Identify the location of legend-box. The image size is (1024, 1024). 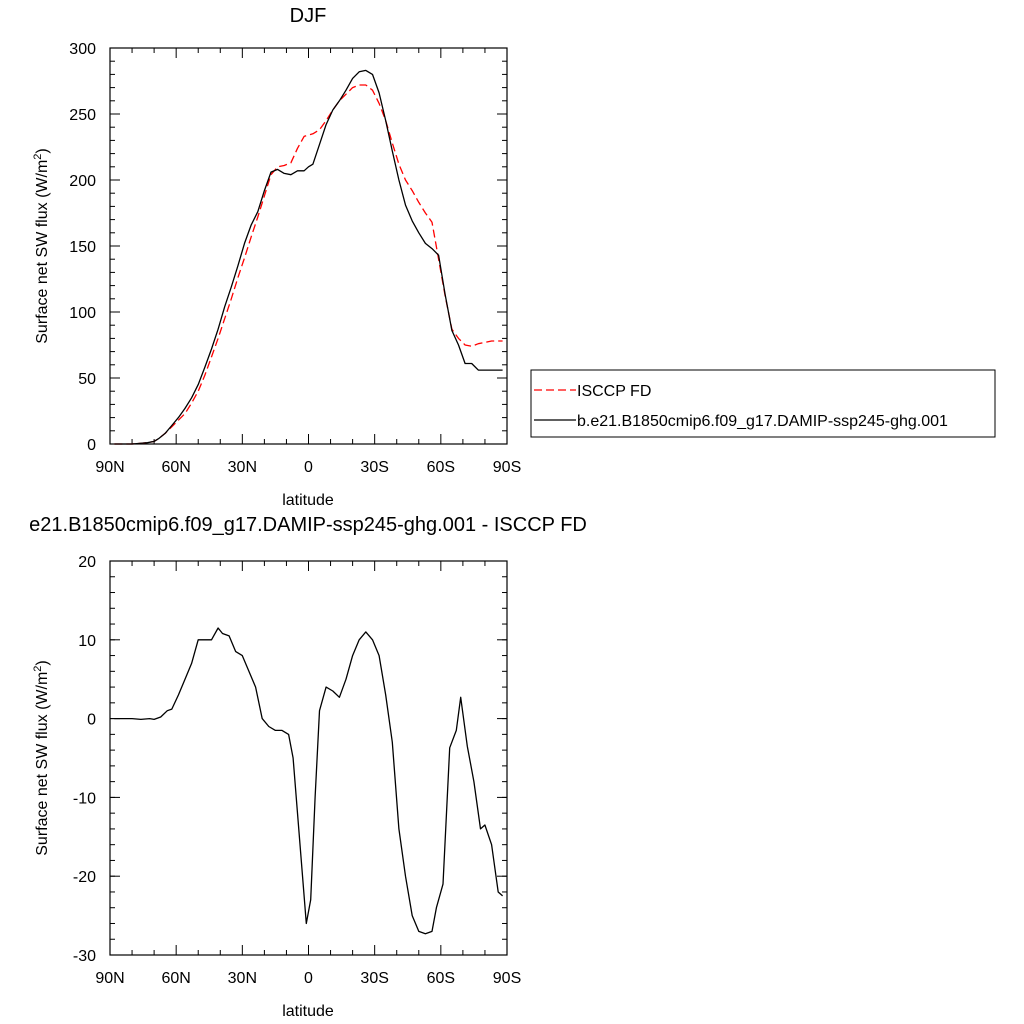
(763, 403).